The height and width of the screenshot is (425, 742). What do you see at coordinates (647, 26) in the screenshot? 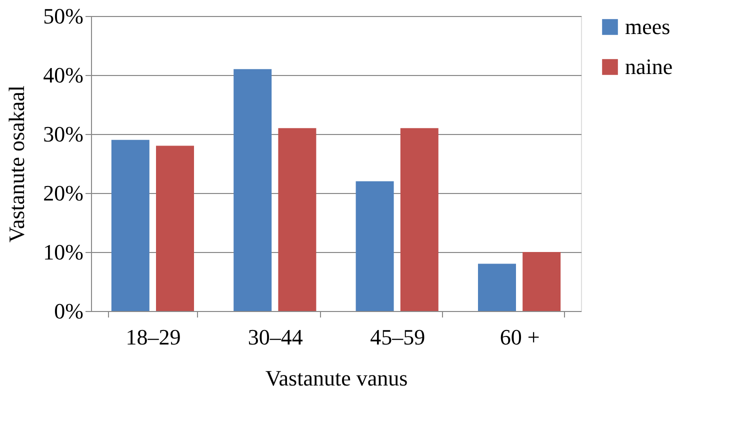
I see `legend-label: mees` at bounding box center [647, 26].